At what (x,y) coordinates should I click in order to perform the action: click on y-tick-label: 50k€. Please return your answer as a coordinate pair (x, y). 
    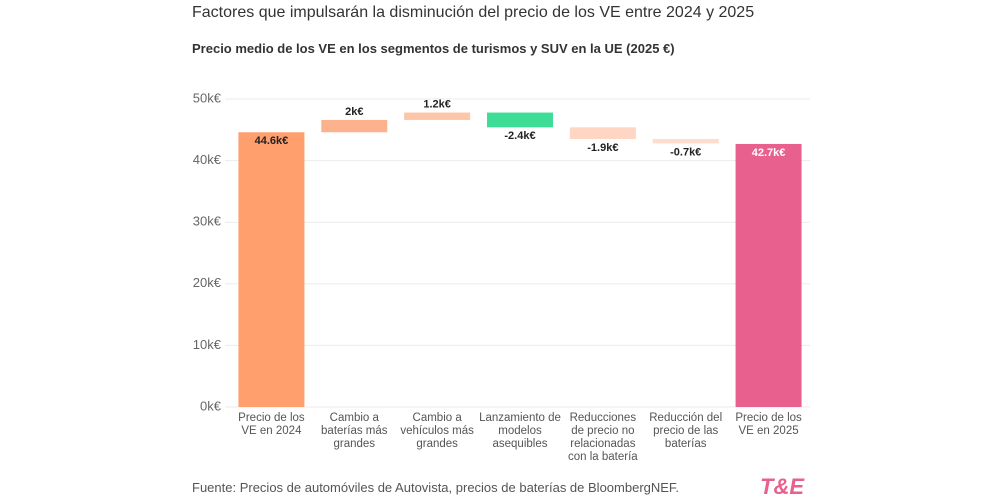
    Looking at the image, I should click on (207, 97).